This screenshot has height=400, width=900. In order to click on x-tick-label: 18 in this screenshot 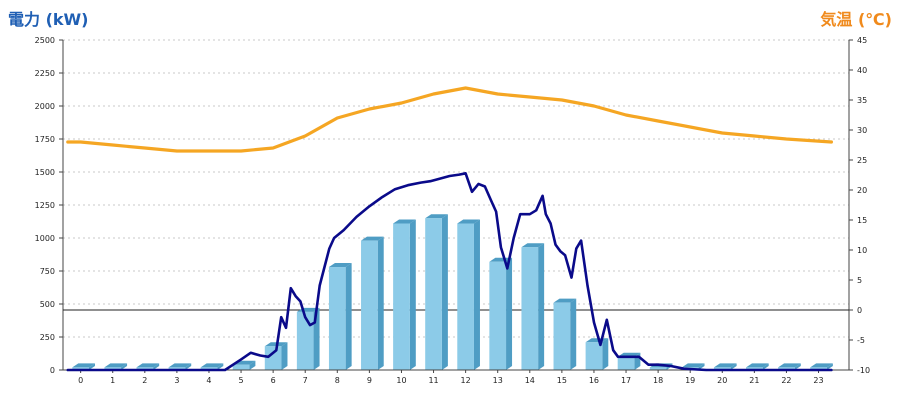, I will do `click(658, 380)`.